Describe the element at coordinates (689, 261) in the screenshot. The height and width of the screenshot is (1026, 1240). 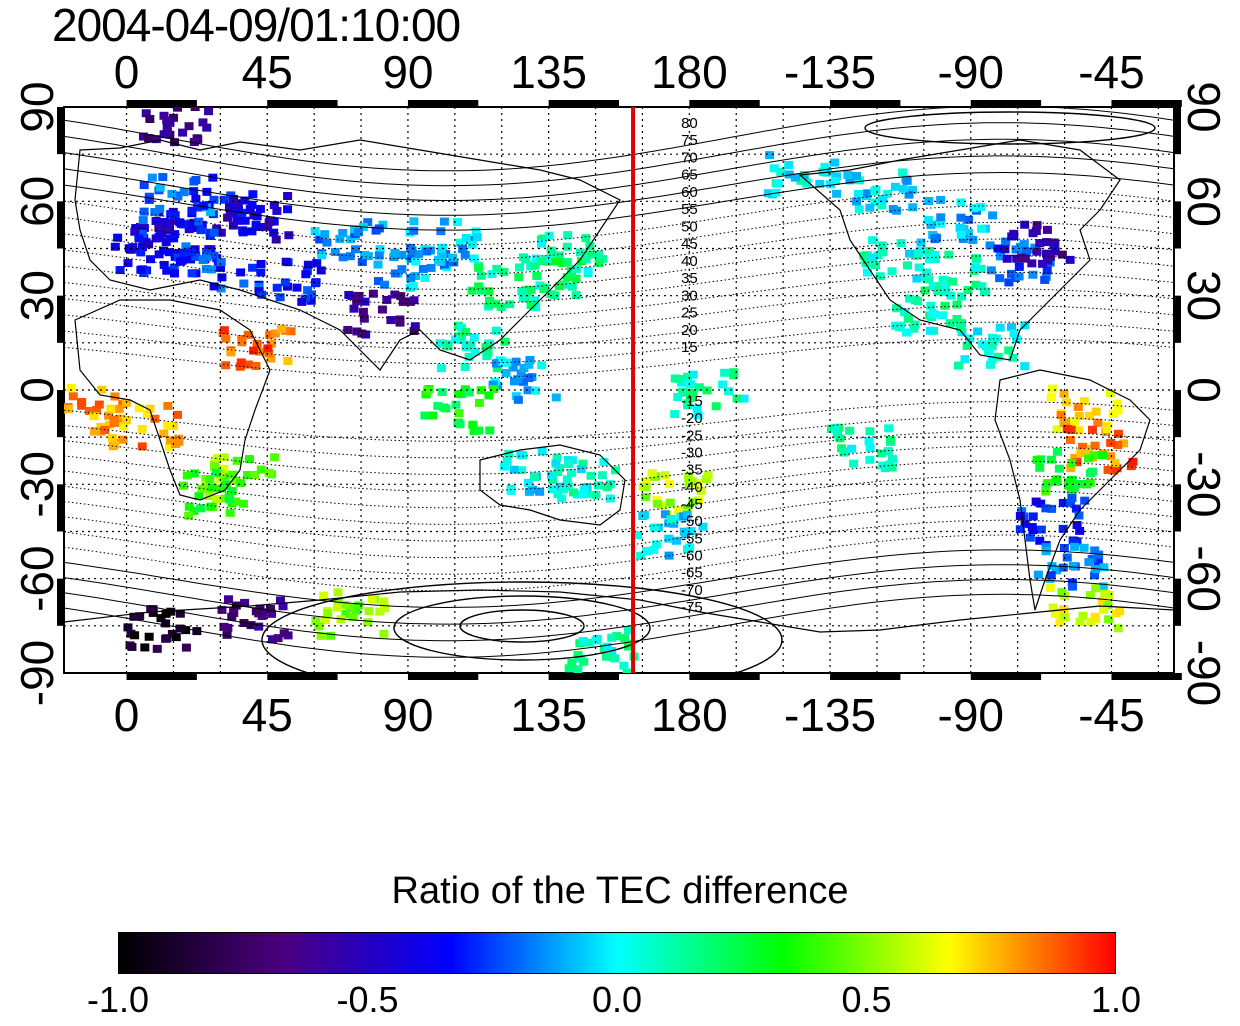
I see `contour-label: 40` at that location.